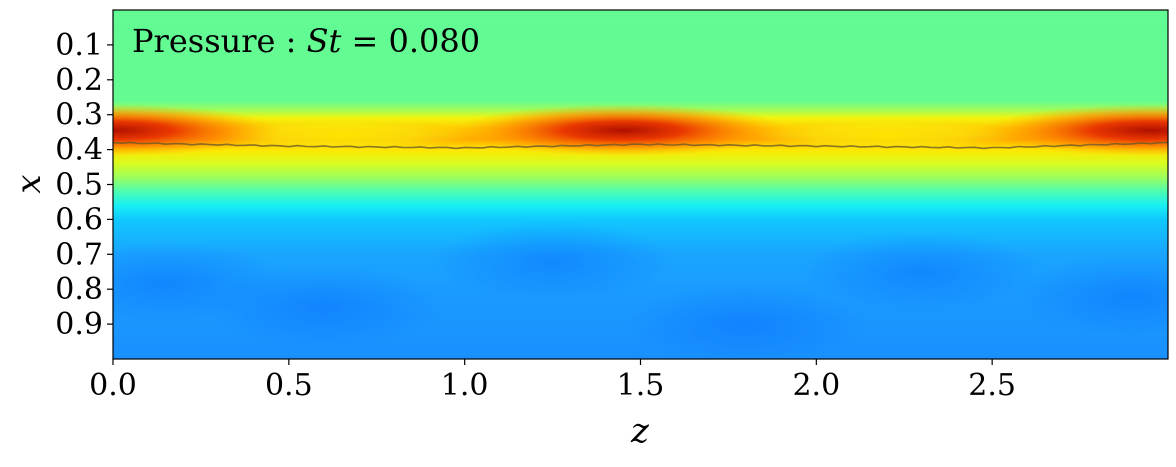  I want to click on title-variable: St, so click(324, 41).